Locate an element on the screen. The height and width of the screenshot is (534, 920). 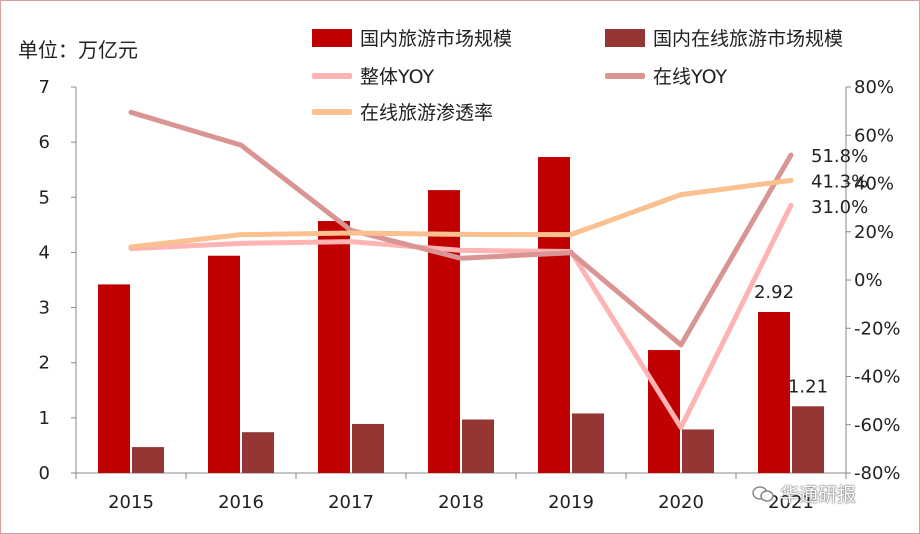
bar-domestic-2021 is located at coordinates (774, 392).